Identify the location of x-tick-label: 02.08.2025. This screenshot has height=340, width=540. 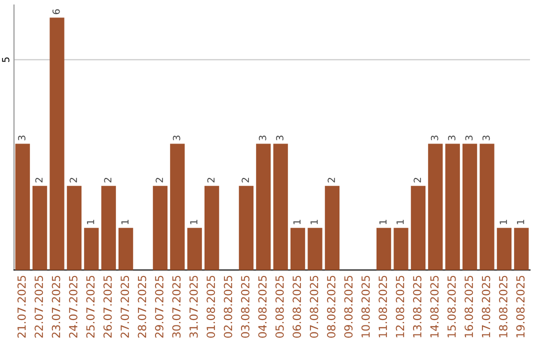
(228, 307).